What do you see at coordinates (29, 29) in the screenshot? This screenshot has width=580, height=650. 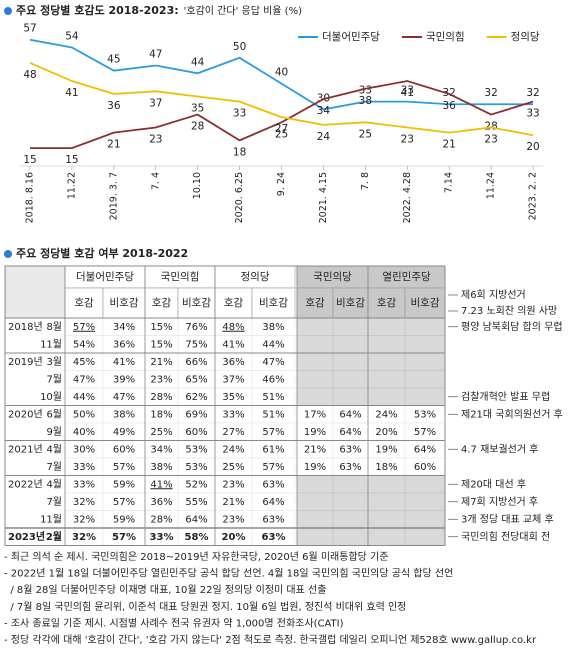 I see `data-label: 57` at bounding box center [29, 29].